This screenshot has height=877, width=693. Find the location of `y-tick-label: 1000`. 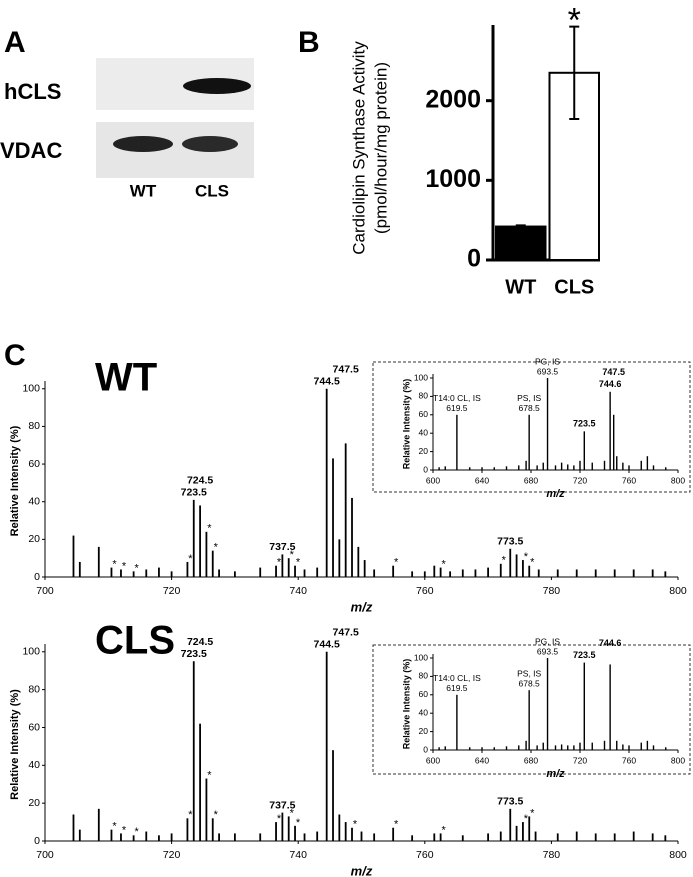

y-tick-label: 1000 is located at coordinates (453, 179).